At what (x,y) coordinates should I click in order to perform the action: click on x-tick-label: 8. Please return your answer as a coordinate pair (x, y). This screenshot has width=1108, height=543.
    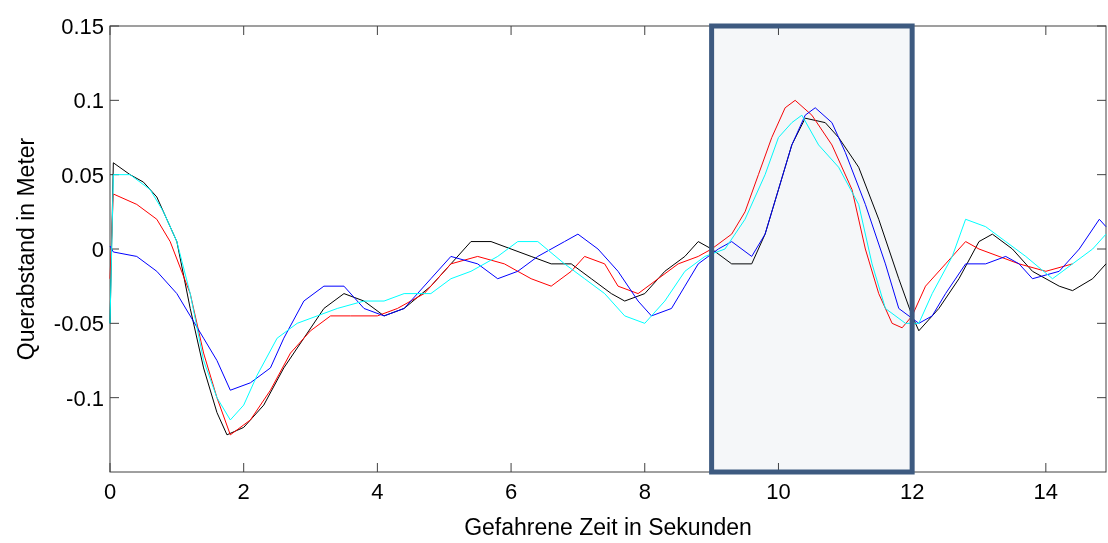
    Looking at the image, I should click on (644, 491).